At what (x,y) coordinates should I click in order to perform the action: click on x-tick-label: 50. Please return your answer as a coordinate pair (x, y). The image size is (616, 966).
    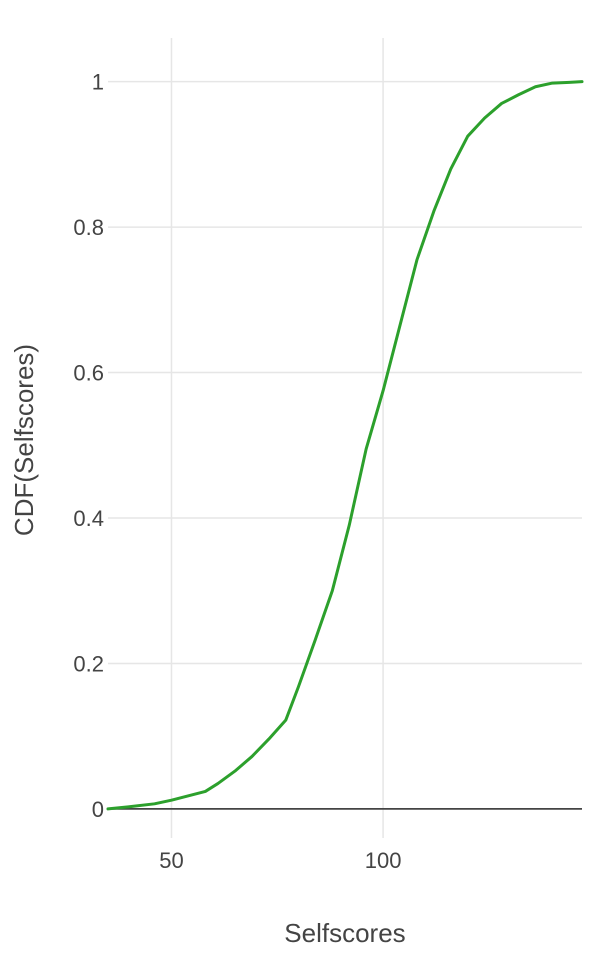
    Looking at the image, I should click on (171, 860).